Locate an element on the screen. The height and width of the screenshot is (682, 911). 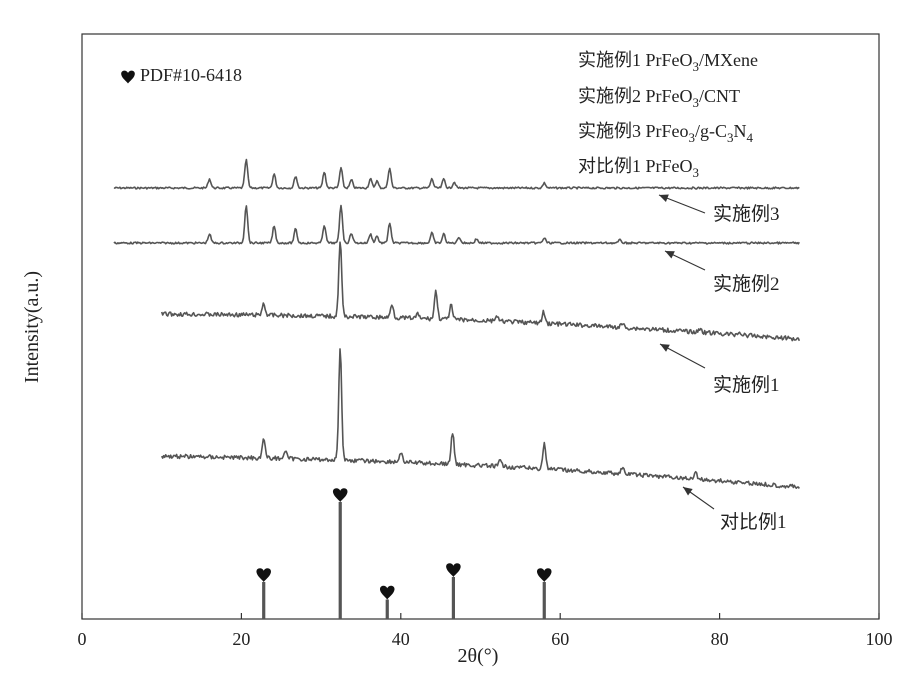
legend-entry-0: 实施例1 PrFeO3​/MXene is located at coordinates (668, 62).